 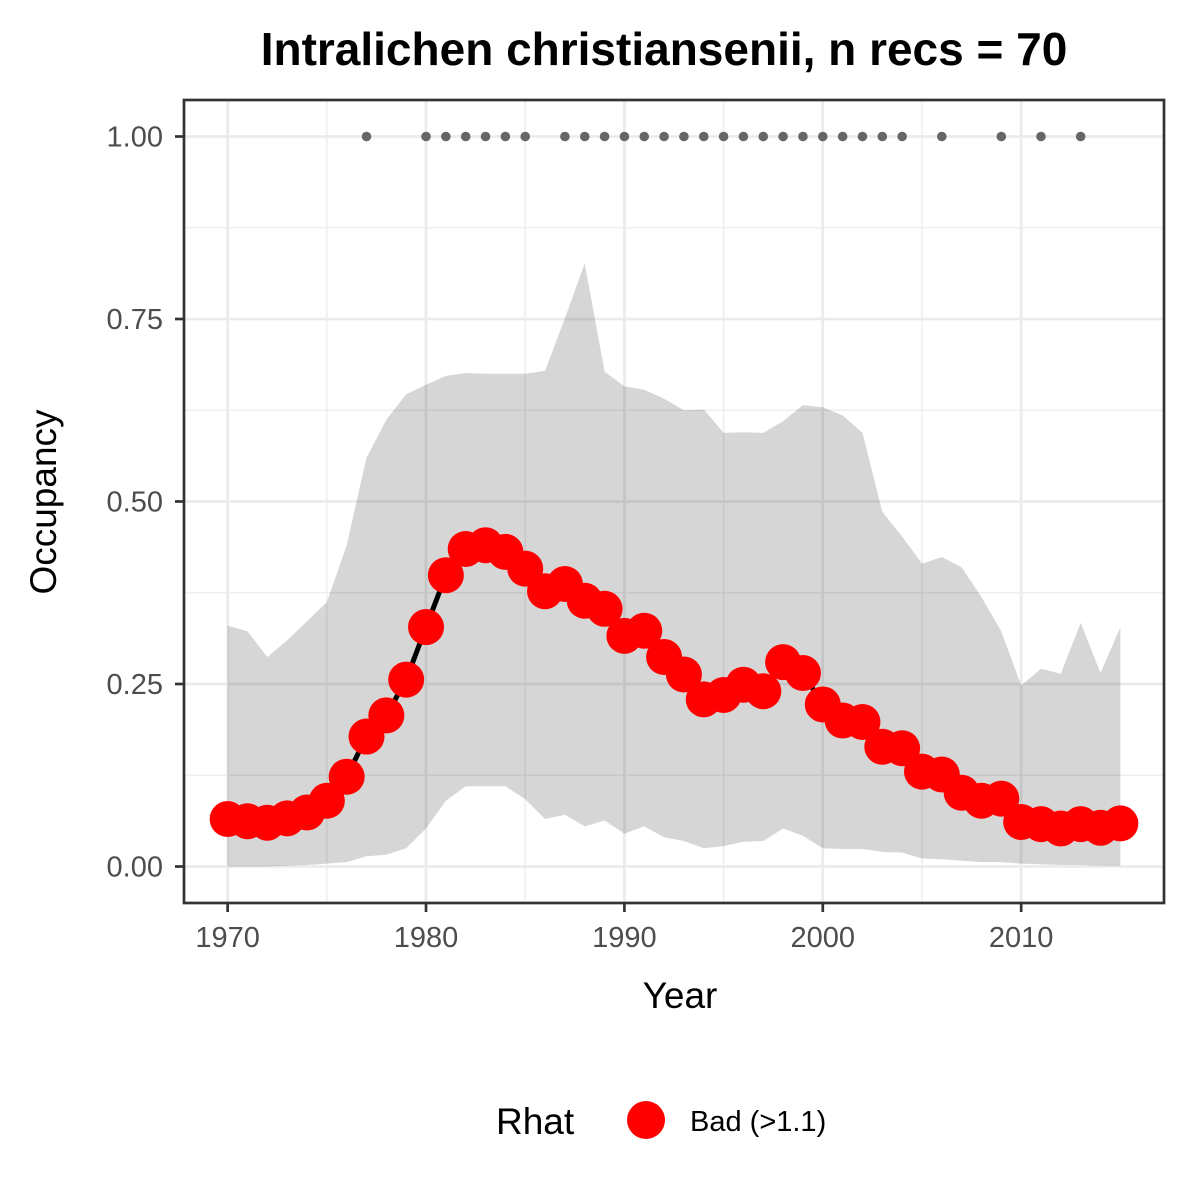 I want to click on y-tick-label: 0.25, so click(x=135, y=685).